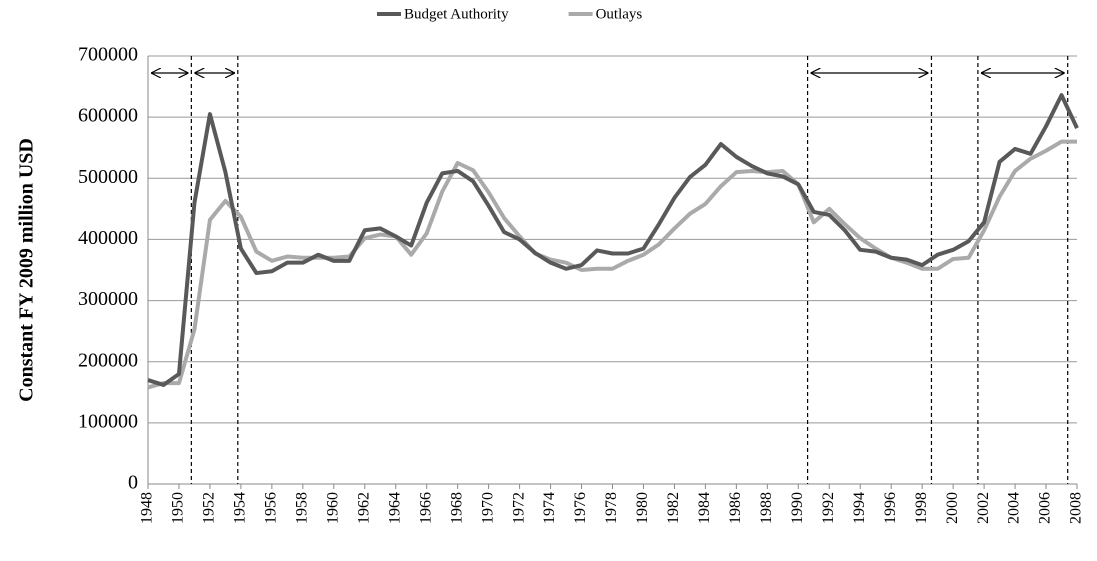  What do you see at coordinates (704, 508) in the screenshot?
I see `x-tick-label: 1984` at bounding box center [704, 508].